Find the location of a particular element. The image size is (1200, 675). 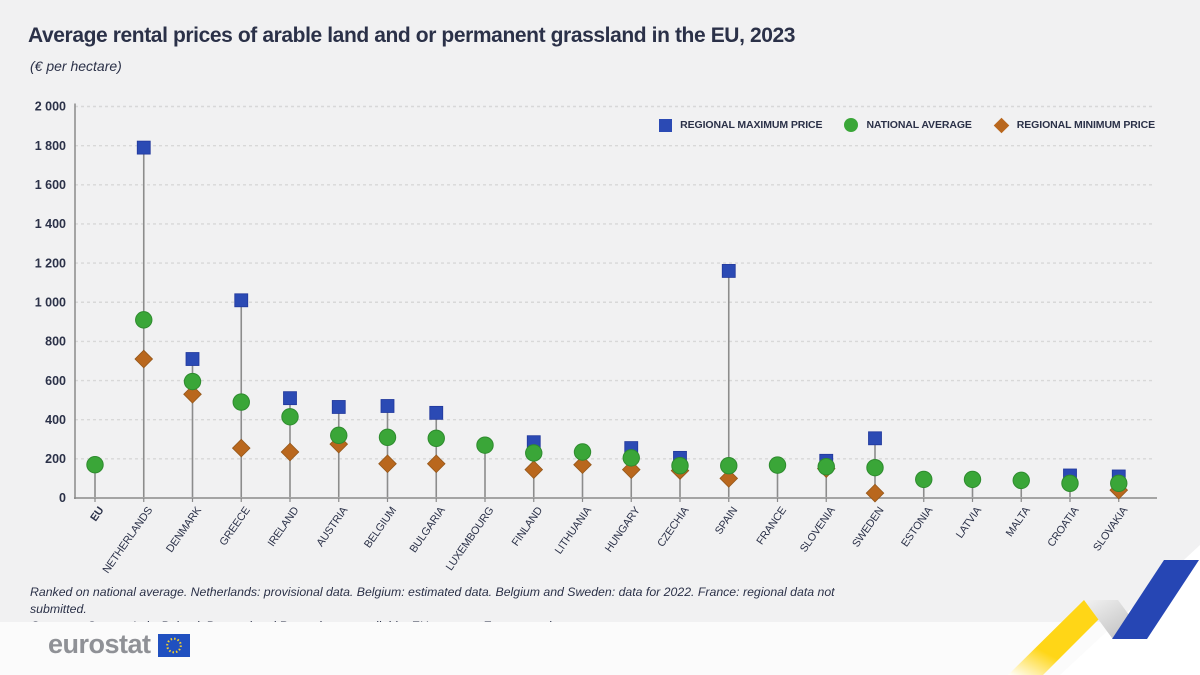

y-tick-label: 800 is located at coordinates (55, 342).